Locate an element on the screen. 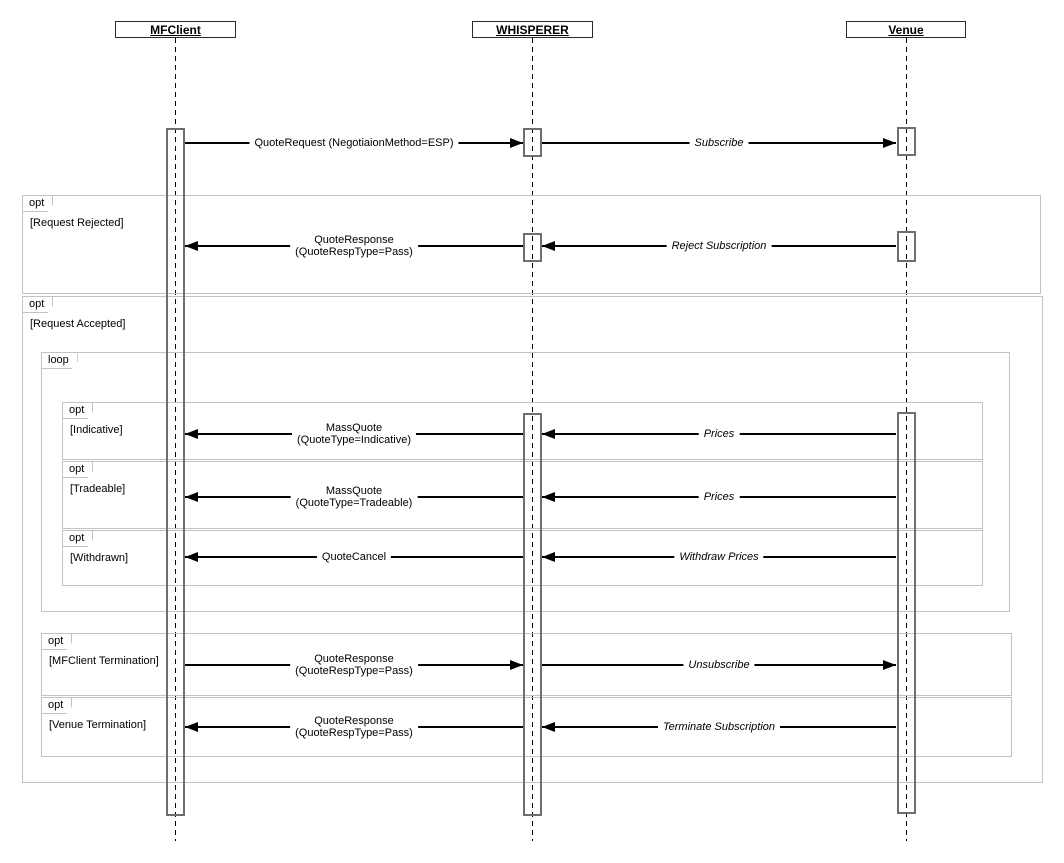  msg-quote-request-label: QuoteRequest (NegotiaionMethod=ESP) is located at coordinates (354, 143).